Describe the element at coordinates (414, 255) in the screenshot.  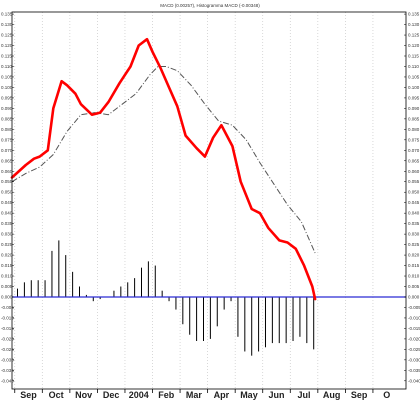
I see `y-tick-label-right: 0.020` at that location.